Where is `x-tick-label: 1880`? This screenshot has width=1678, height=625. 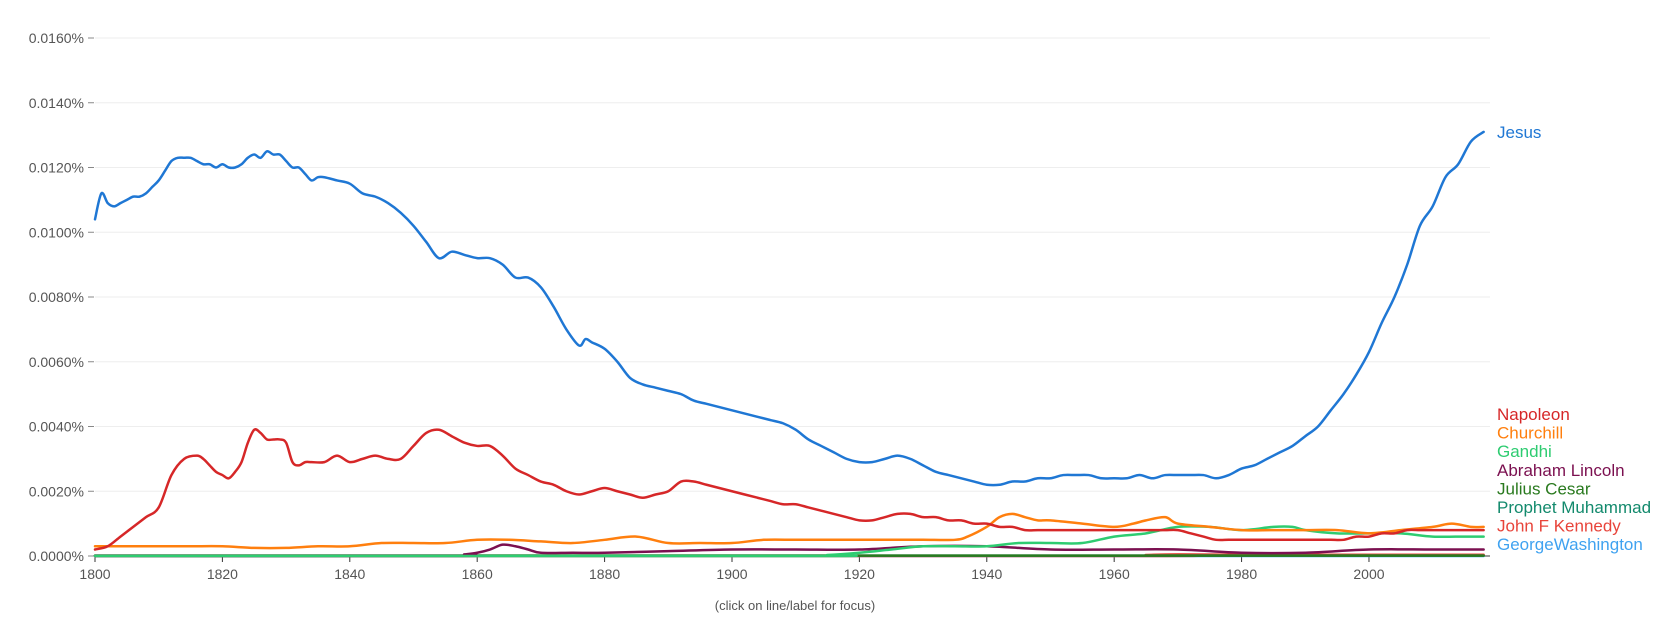 x-tick-label: 1880 is located at coordinates (604, 574).